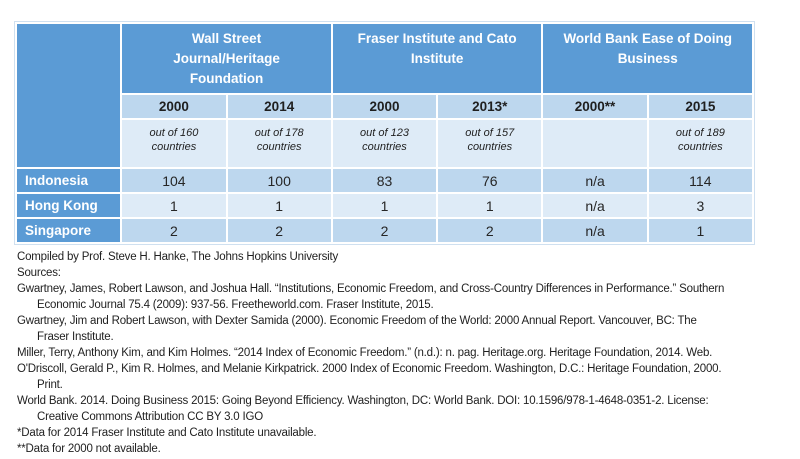 This screenshot has height=459, width=800. I want to click on group-header-label: Fraser Institute and Cato Institute, so click(437, 48).